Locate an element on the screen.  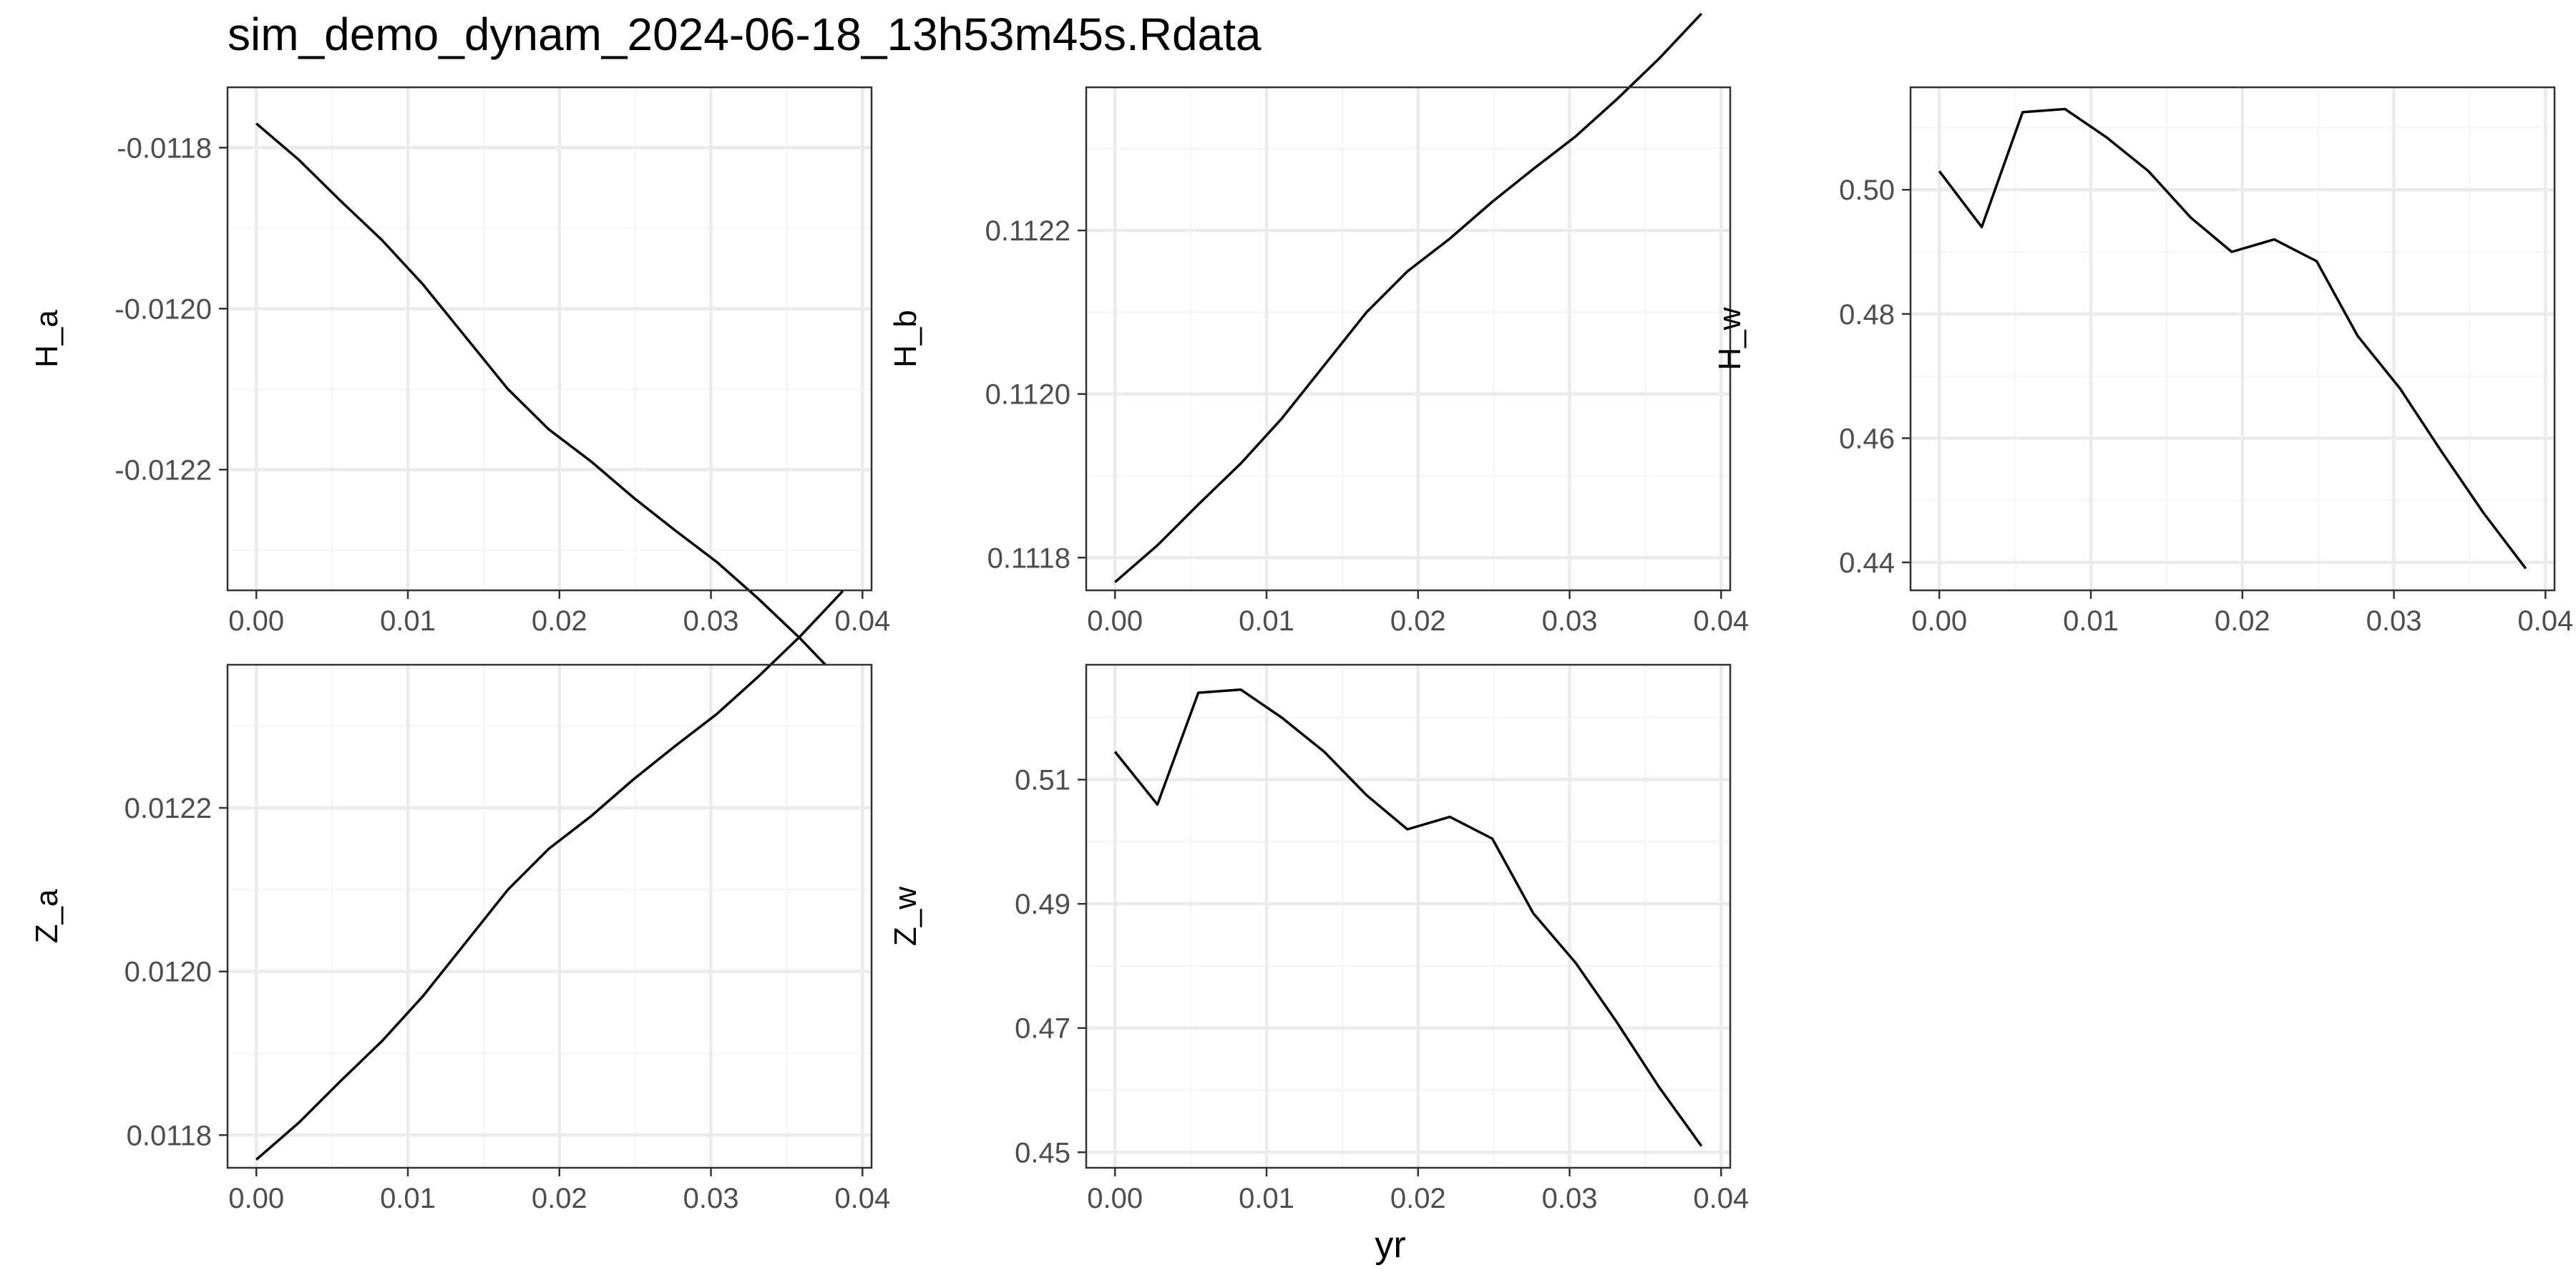
y-tick-label: 0.46 is located at coordinates (1867, 438).